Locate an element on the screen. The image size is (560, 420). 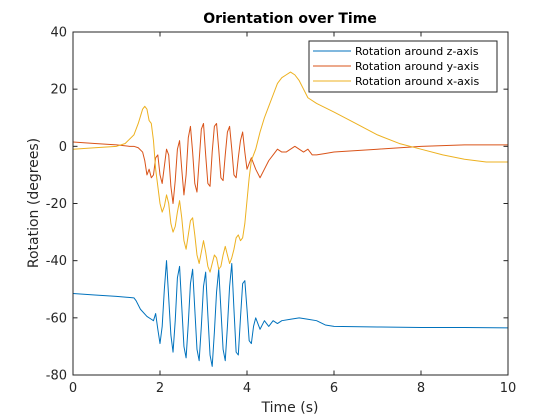
y-axis-label: Rotation (degrees) is located at coordinates (34, 203).